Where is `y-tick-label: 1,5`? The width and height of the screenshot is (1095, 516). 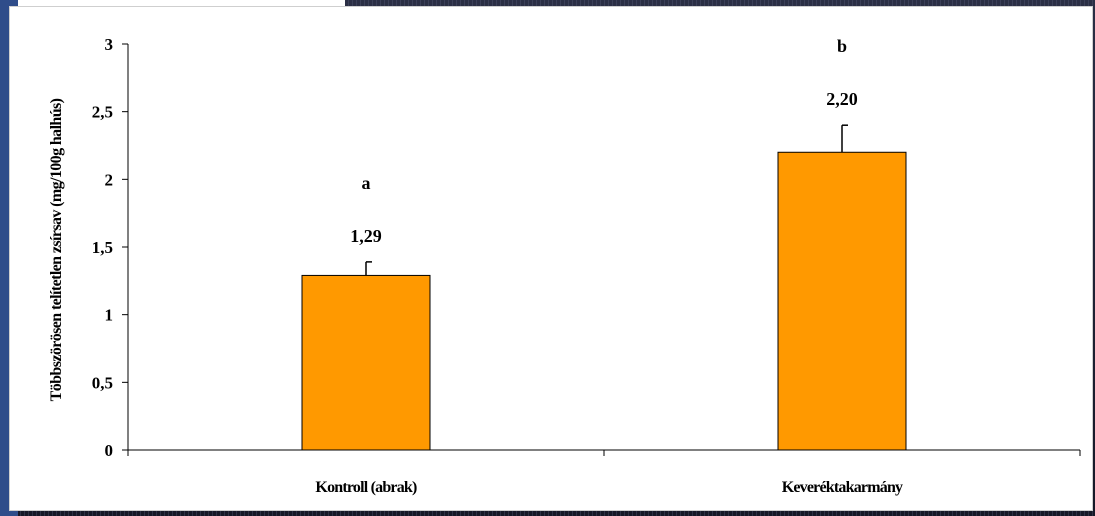
y-tick-label: 1,5 is located at coordinates (102, 247).